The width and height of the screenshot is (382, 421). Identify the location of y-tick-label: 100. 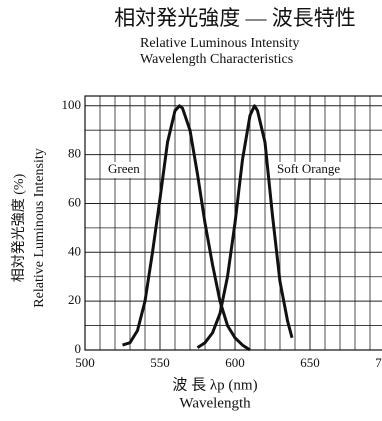
(72, 104).